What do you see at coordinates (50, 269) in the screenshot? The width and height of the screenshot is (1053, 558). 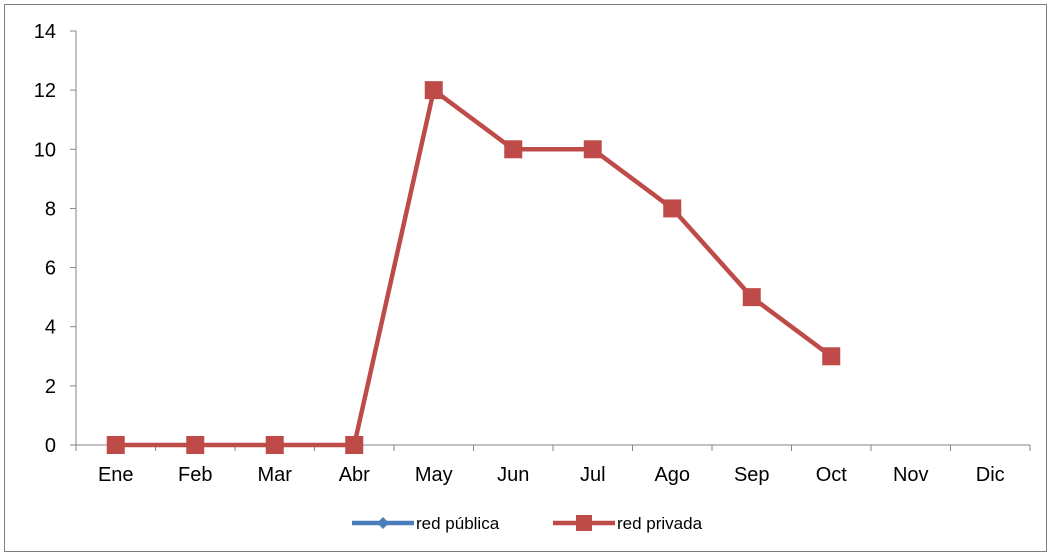 I see `y-tick-label: 6` at bounding box center [50, 269].